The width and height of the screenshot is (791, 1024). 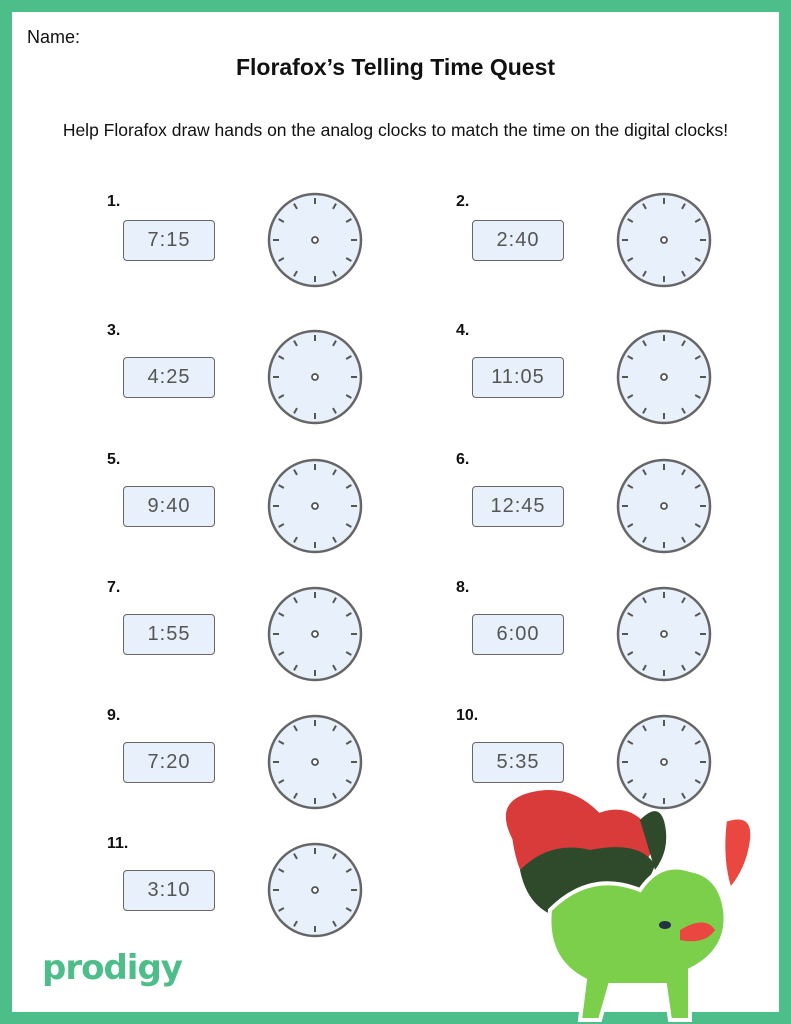 What do you see at coordinates (463, 587) in the screenshot?
I see `problem-number: 8.` at bounding box center [463, 587].